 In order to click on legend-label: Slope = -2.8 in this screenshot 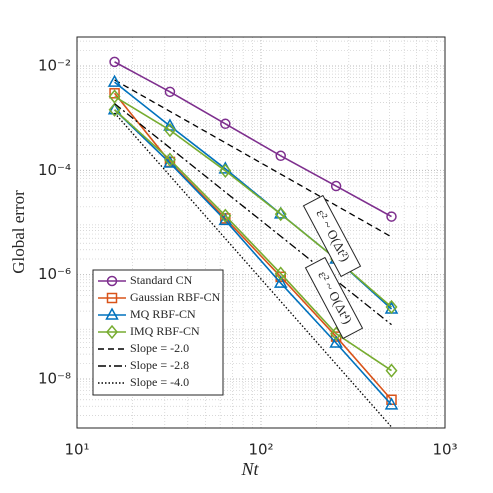, I will do `click(159, 365)`.